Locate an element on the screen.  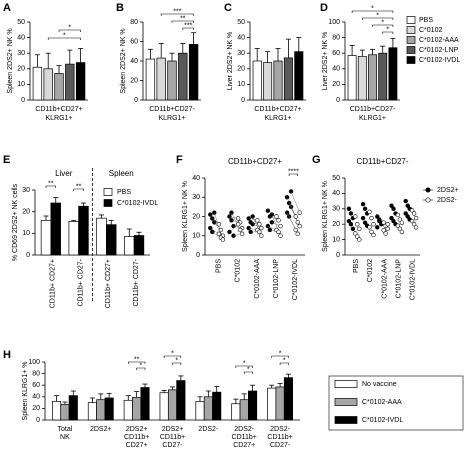
x-tick-label: NK is located at coordinates (65, 437).